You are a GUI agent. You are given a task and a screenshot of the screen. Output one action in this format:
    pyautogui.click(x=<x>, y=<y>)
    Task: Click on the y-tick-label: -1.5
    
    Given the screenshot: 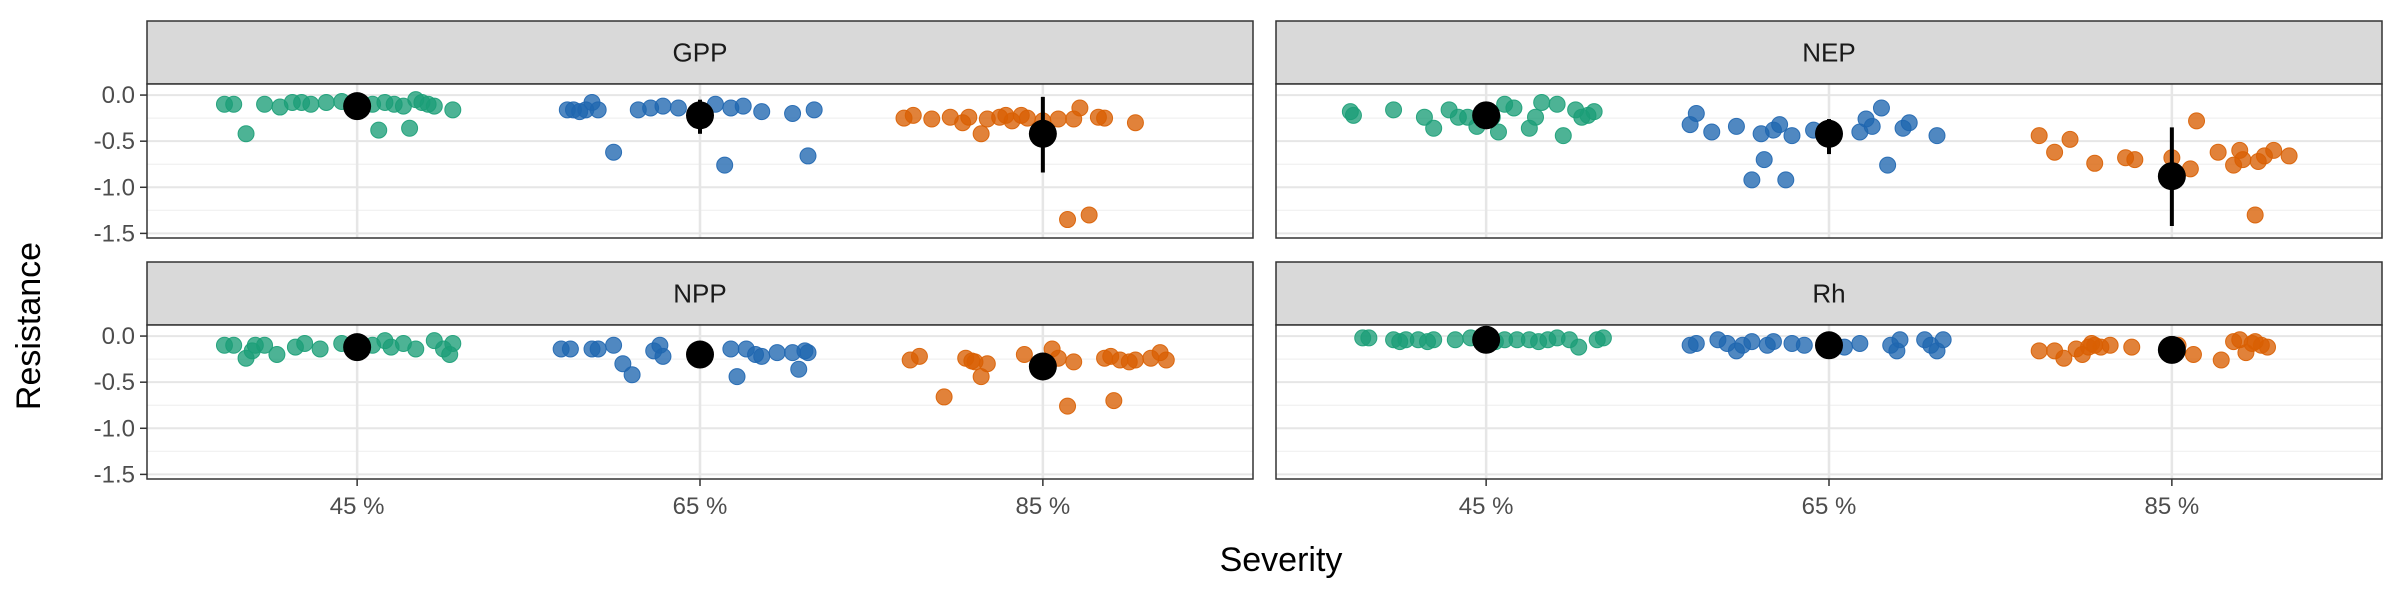 What is the action you would take?
    pyautogui.click(x=114, y=233)
    